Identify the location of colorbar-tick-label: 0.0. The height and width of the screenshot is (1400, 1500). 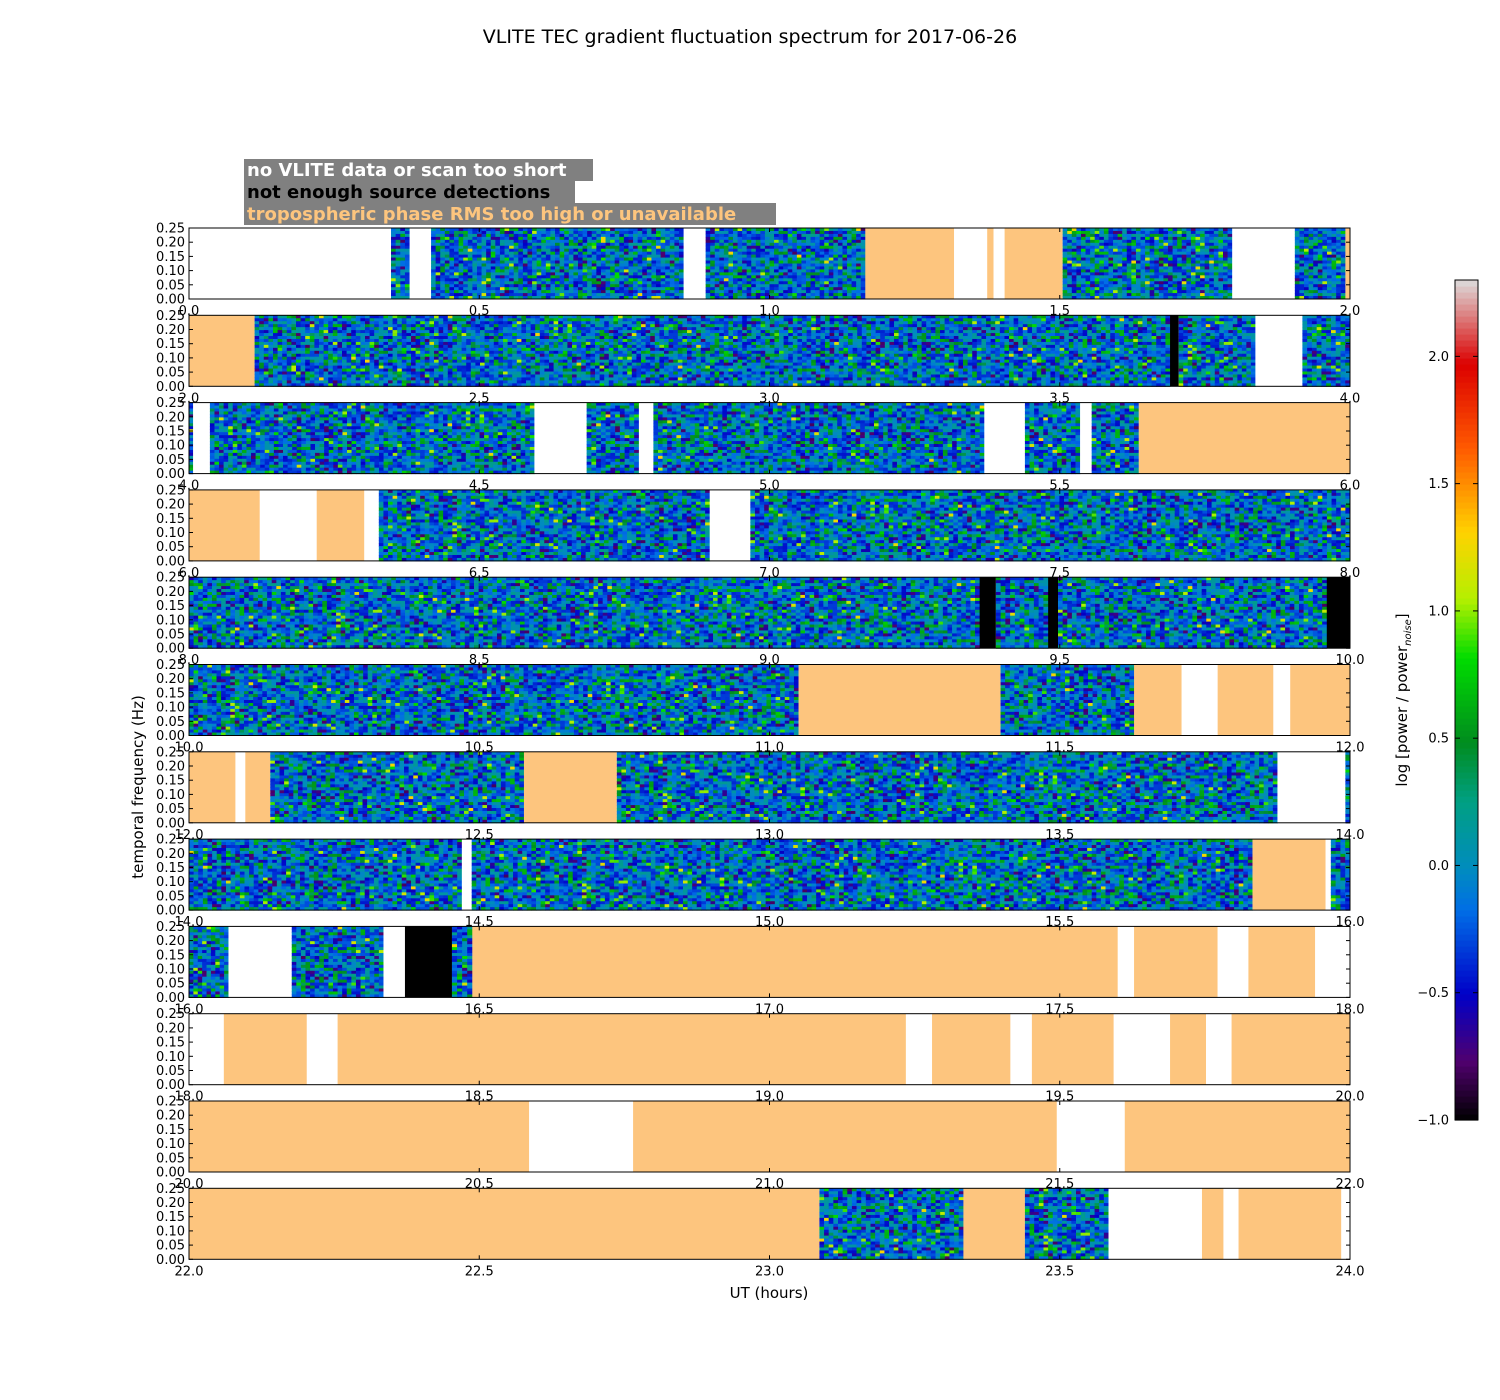
(1438, 866).